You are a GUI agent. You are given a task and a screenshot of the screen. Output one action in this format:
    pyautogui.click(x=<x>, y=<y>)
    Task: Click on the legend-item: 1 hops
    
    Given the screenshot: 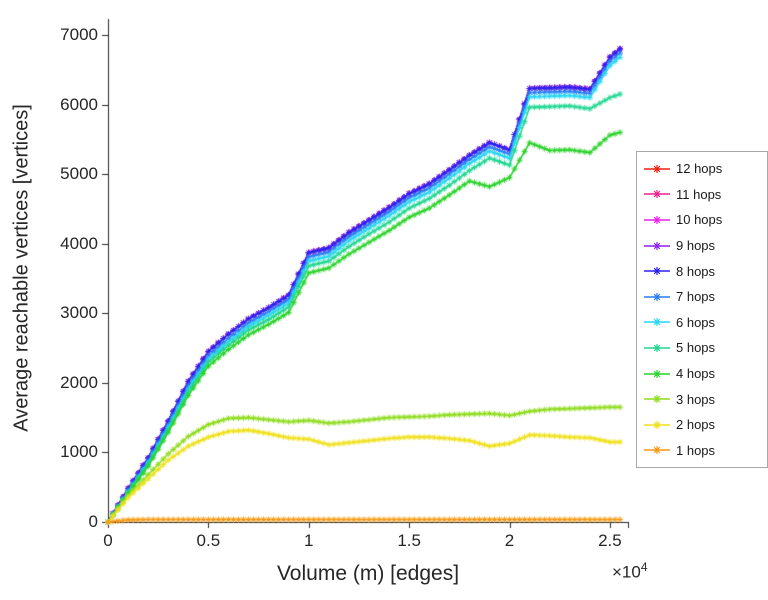 What is the action you would take?
    pyautogui.click(x=702, y=451)
    